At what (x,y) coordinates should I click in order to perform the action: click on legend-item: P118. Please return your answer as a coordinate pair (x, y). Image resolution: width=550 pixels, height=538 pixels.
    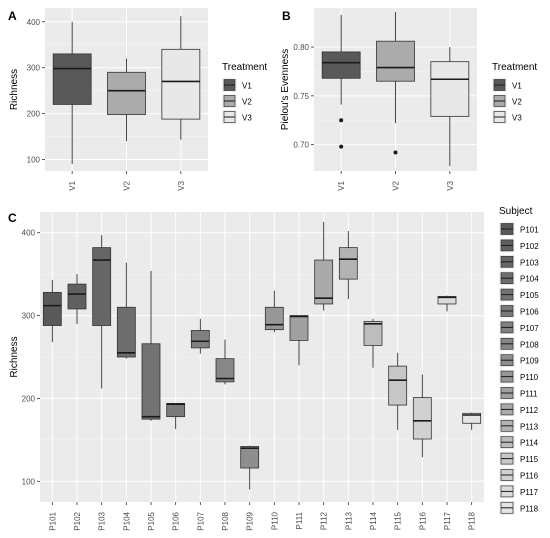
    Looking at the image, I should click on (519, 507).